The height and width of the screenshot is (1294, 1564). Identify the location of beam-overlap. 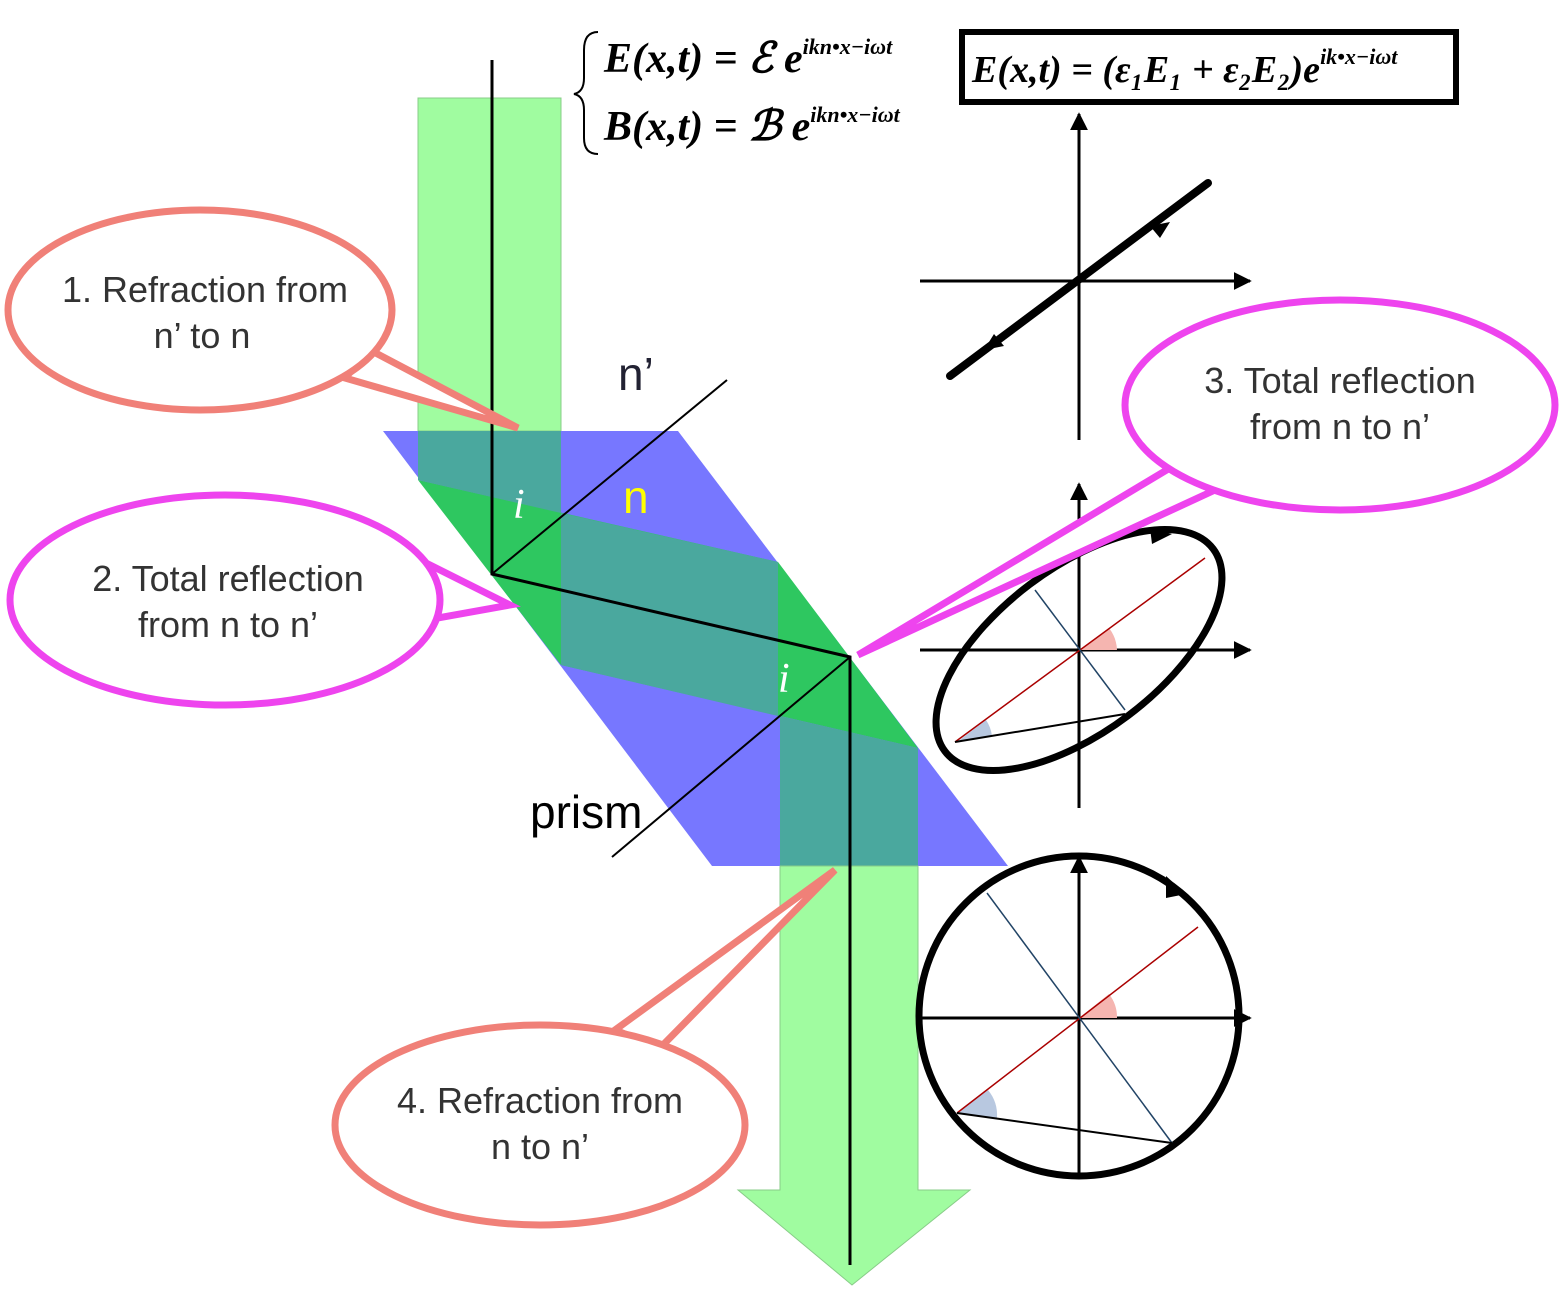
(489, 472).